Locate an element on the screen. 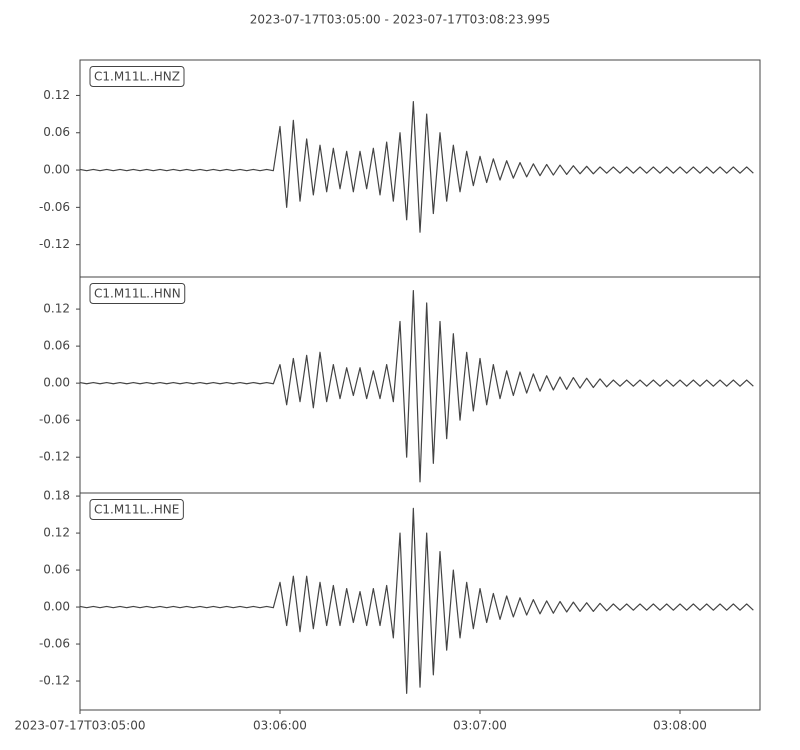 This screenshot has height=750, width=800. x-tick-label: 03:08:00 is located at coordinates (680, 726).